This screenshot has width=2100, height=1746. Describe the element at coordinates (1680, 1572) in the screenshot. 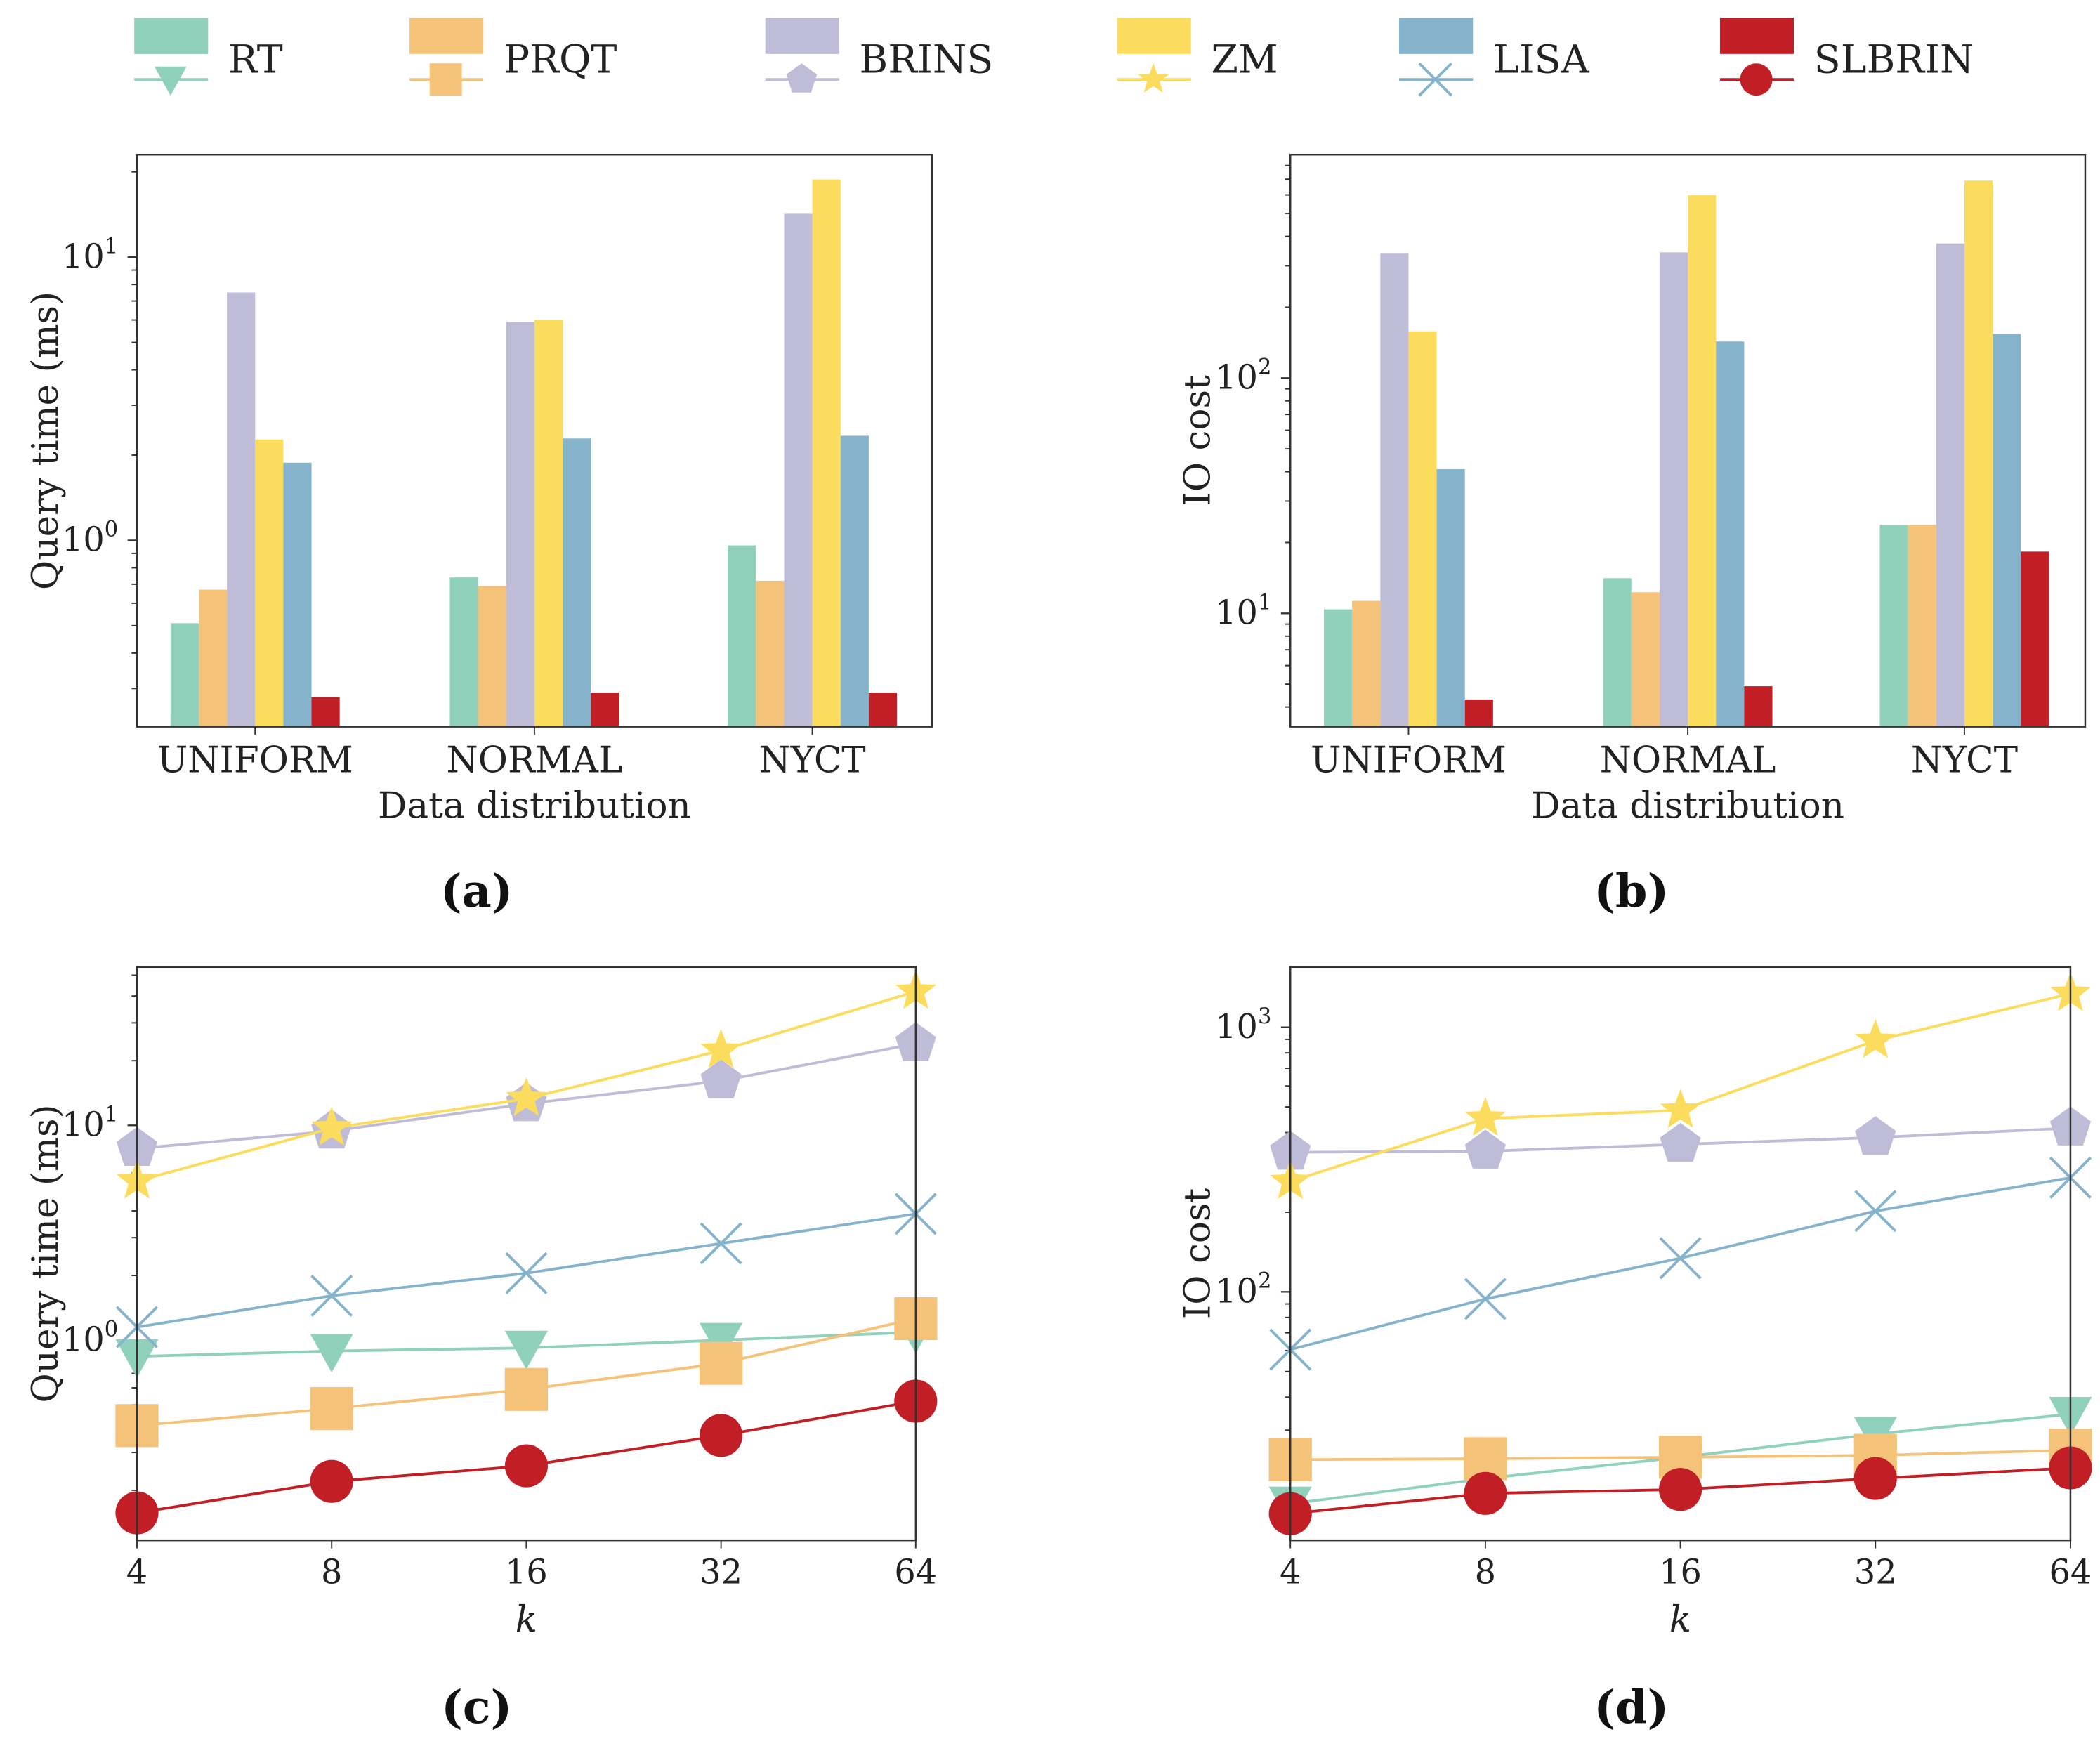

I see `x-tick-label: 16` at that location.